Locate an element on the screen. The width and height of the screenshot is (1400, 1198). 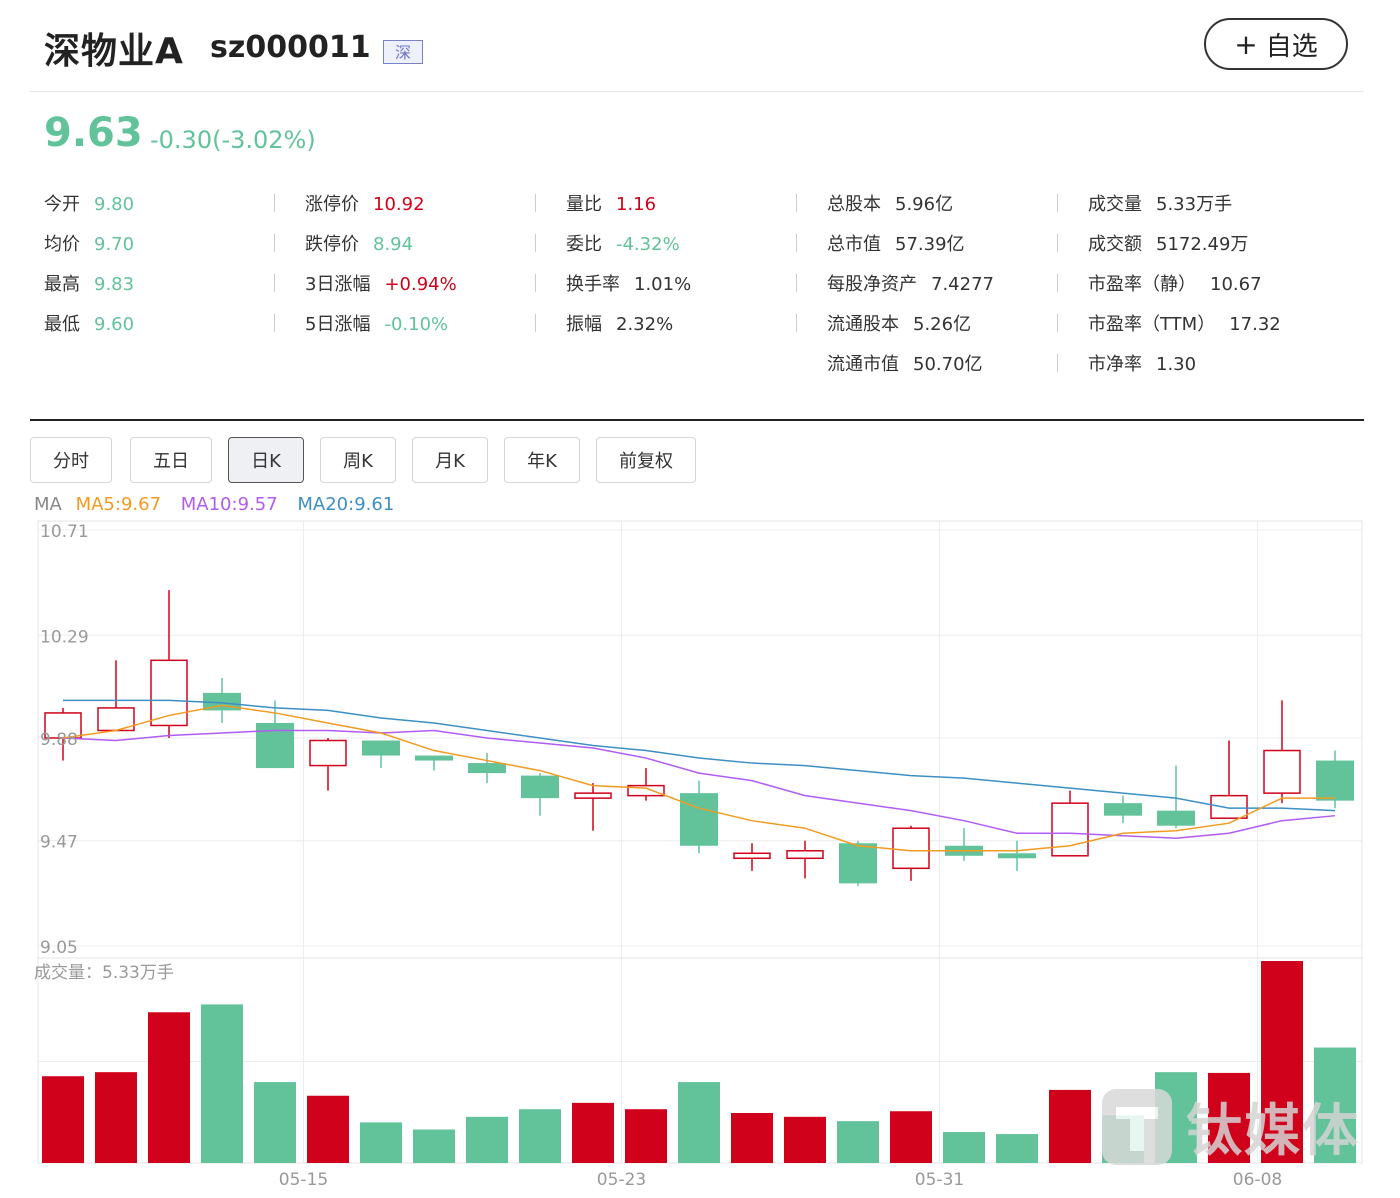
ma-legend: MA MA5:9.67 MA10:9.57 MA20:9.61 is located at coordinates (221, 504).